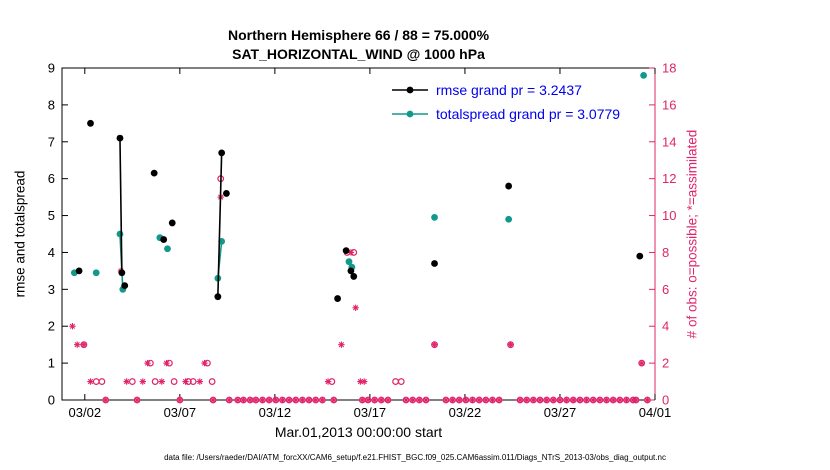  What do you see at coordinates (275, 412) in the screenshot?
I see `svg-text: 03/12` at bounding box center [275, 412].